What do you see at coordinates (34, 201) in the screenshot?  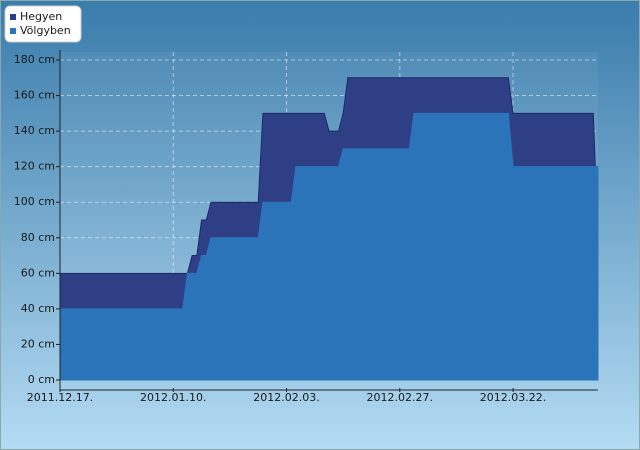 I see `y-tick-label: 100 cm` at bounding box center [34, 201].